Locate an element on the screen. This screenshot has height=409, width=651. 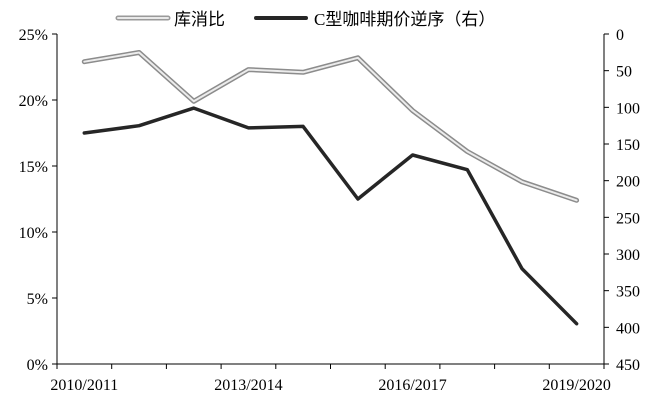
right-axis-tick-label: 200 is located at coordinates (628, 182).